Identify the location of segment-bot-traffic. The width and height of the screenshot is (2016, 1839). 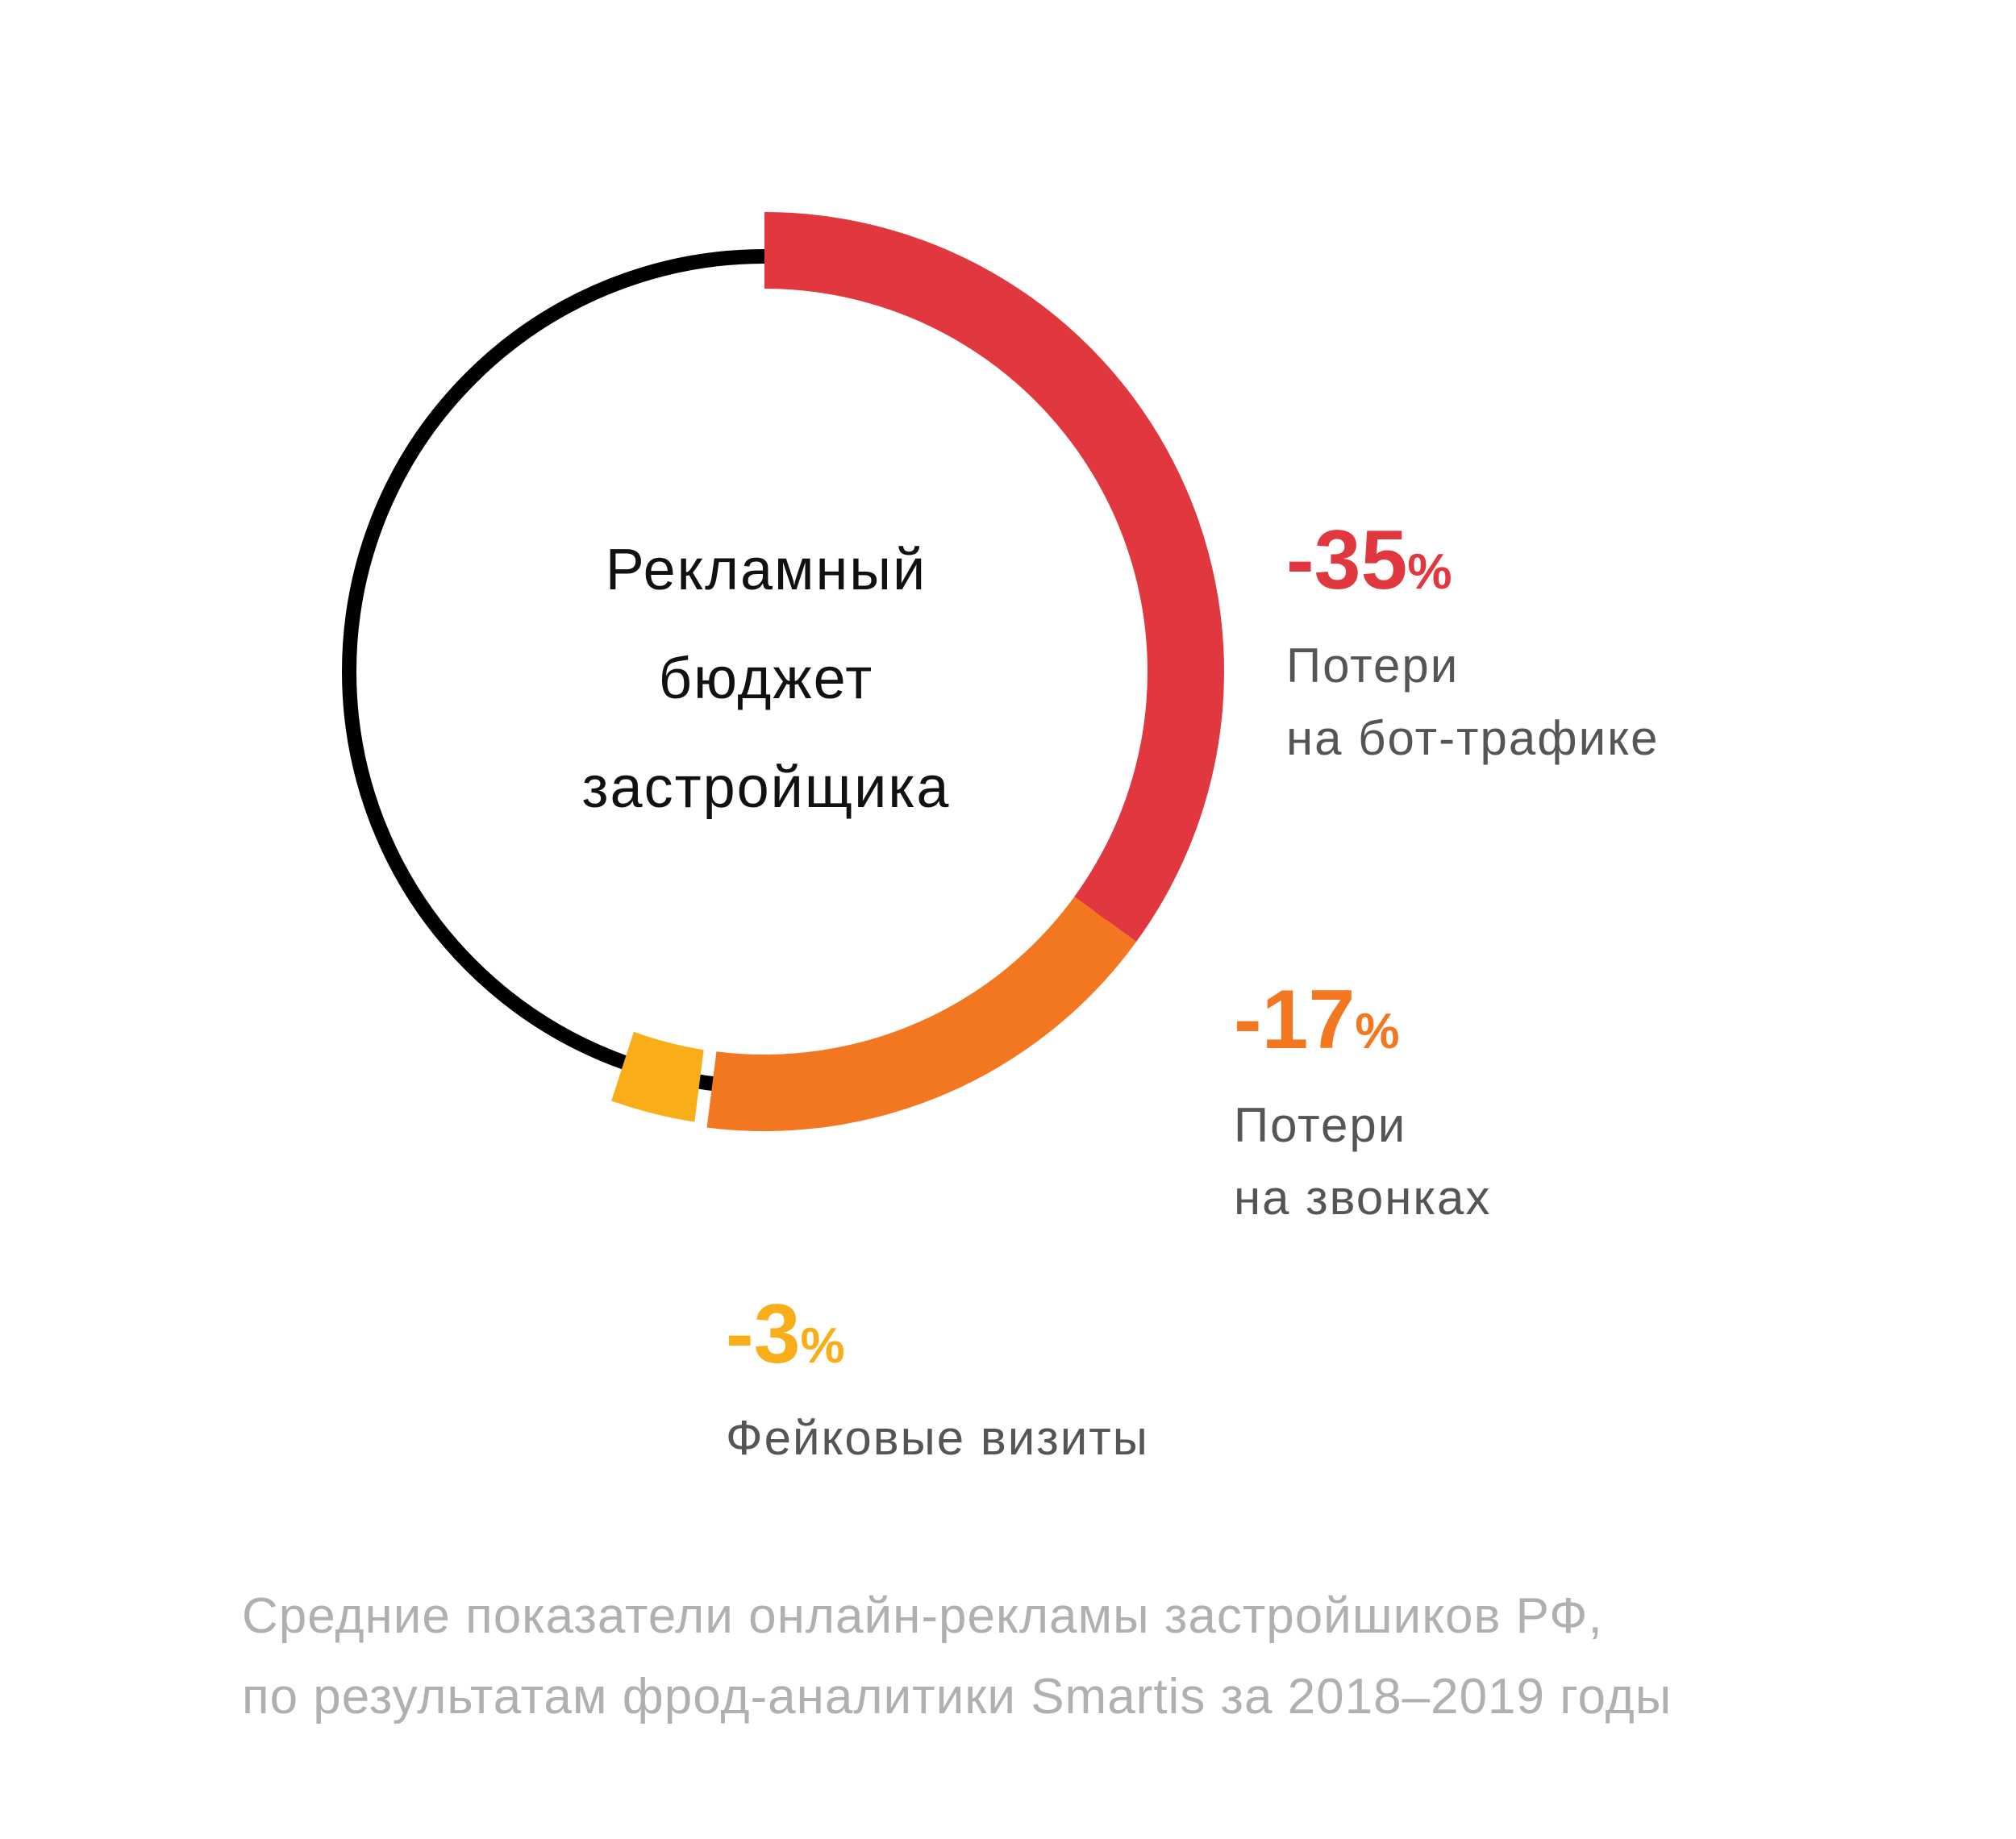
(995, 577).